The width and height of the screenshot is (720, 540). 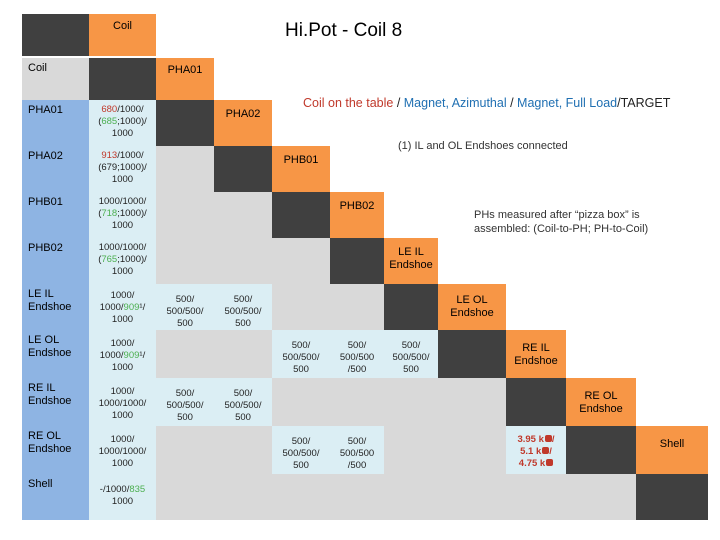 I want to click on cell-phb01-phb01, so click(x=301, y=215).